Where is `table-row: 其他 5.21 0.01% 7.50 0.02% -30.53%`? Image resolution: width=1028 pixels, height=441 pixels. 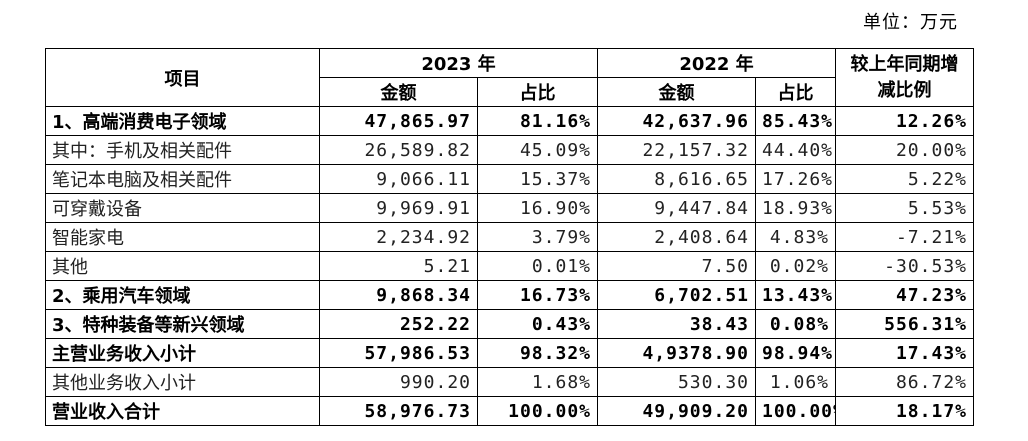
table-row: 其他 5.21 0.01% 7.50 0.02% -30.53% is located at coordinates (509, 266).